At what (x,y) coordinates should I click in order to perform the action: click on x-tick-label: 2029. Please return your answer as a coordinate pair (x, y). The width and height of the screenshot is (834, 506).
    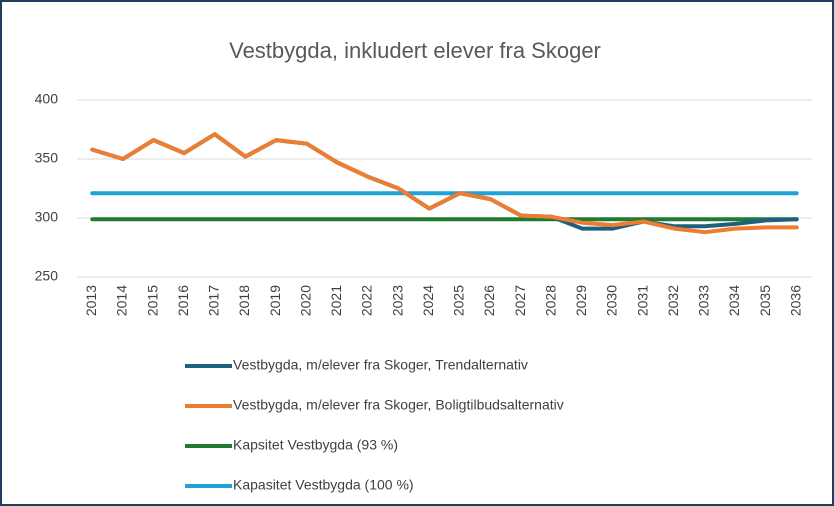
    Looking at the image, I should click on (581, 300).